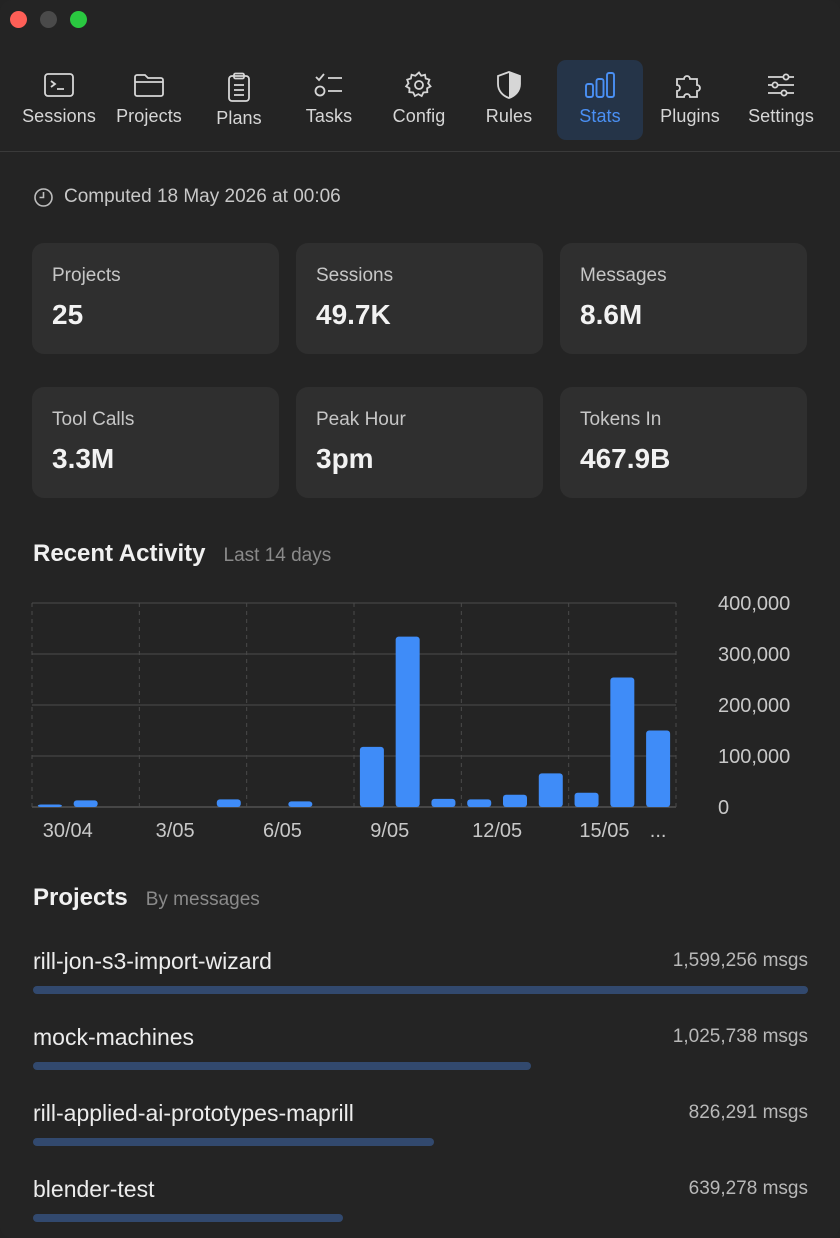 Image resolution: width=840 pixels, height=1238 pixels. I want to click on tab-rules: Rules, so click(509, 100).